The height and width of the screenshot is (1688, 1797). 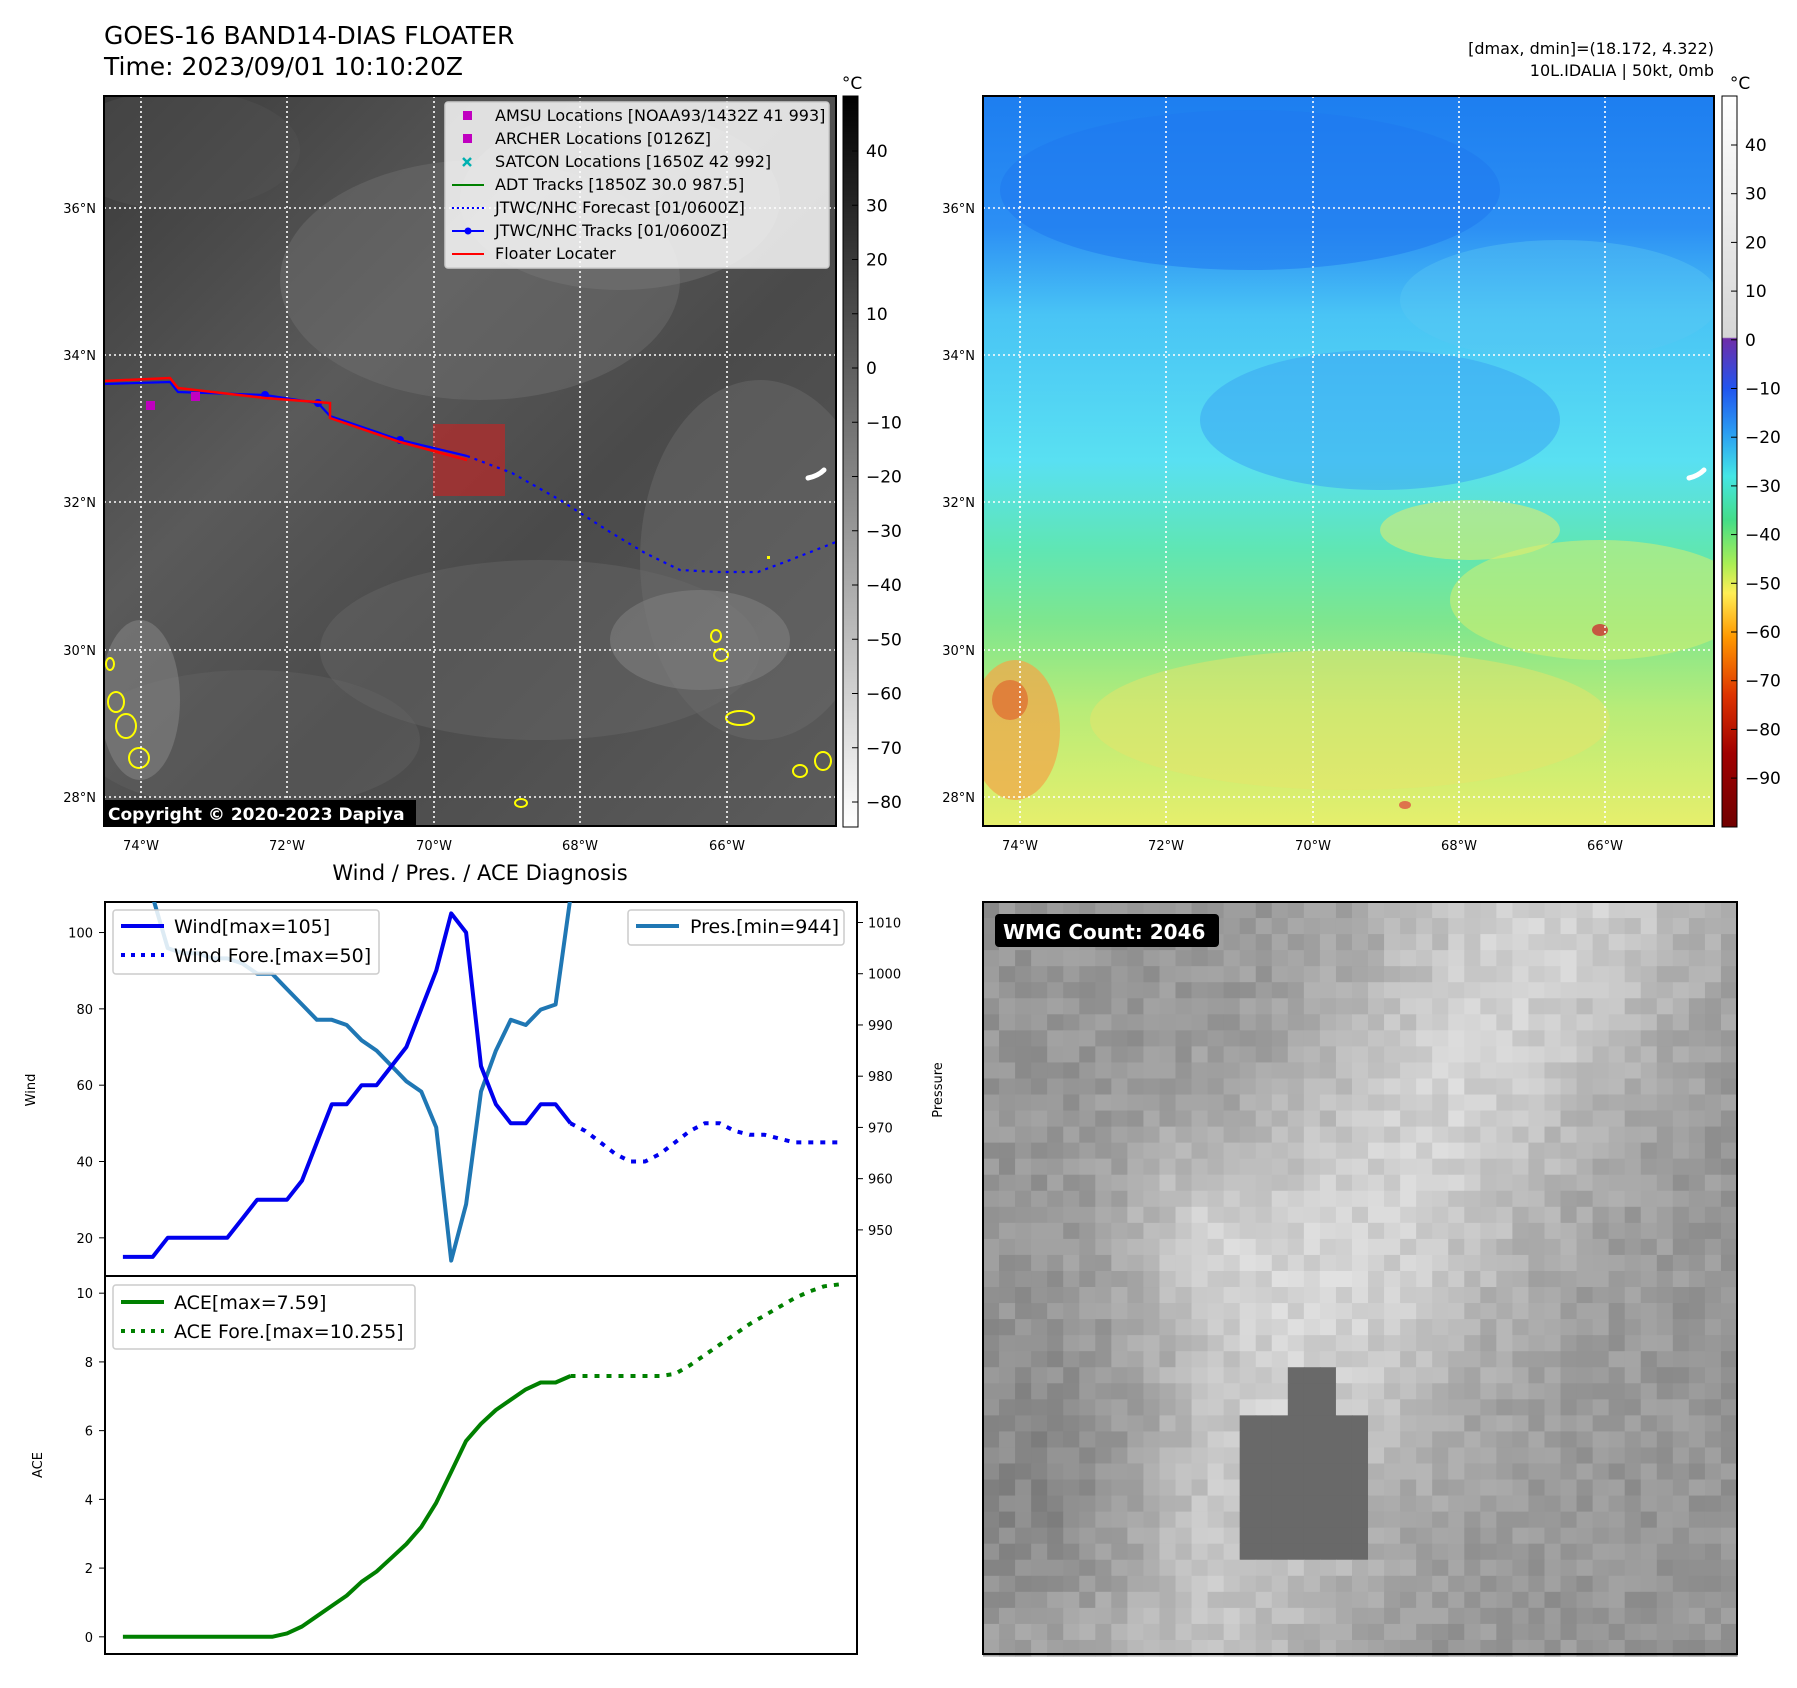 What do you see at coordinates (38, 1465) in the screenshot?
I see `ace-axis-label: ACE` at bounding box center [38, 1465].